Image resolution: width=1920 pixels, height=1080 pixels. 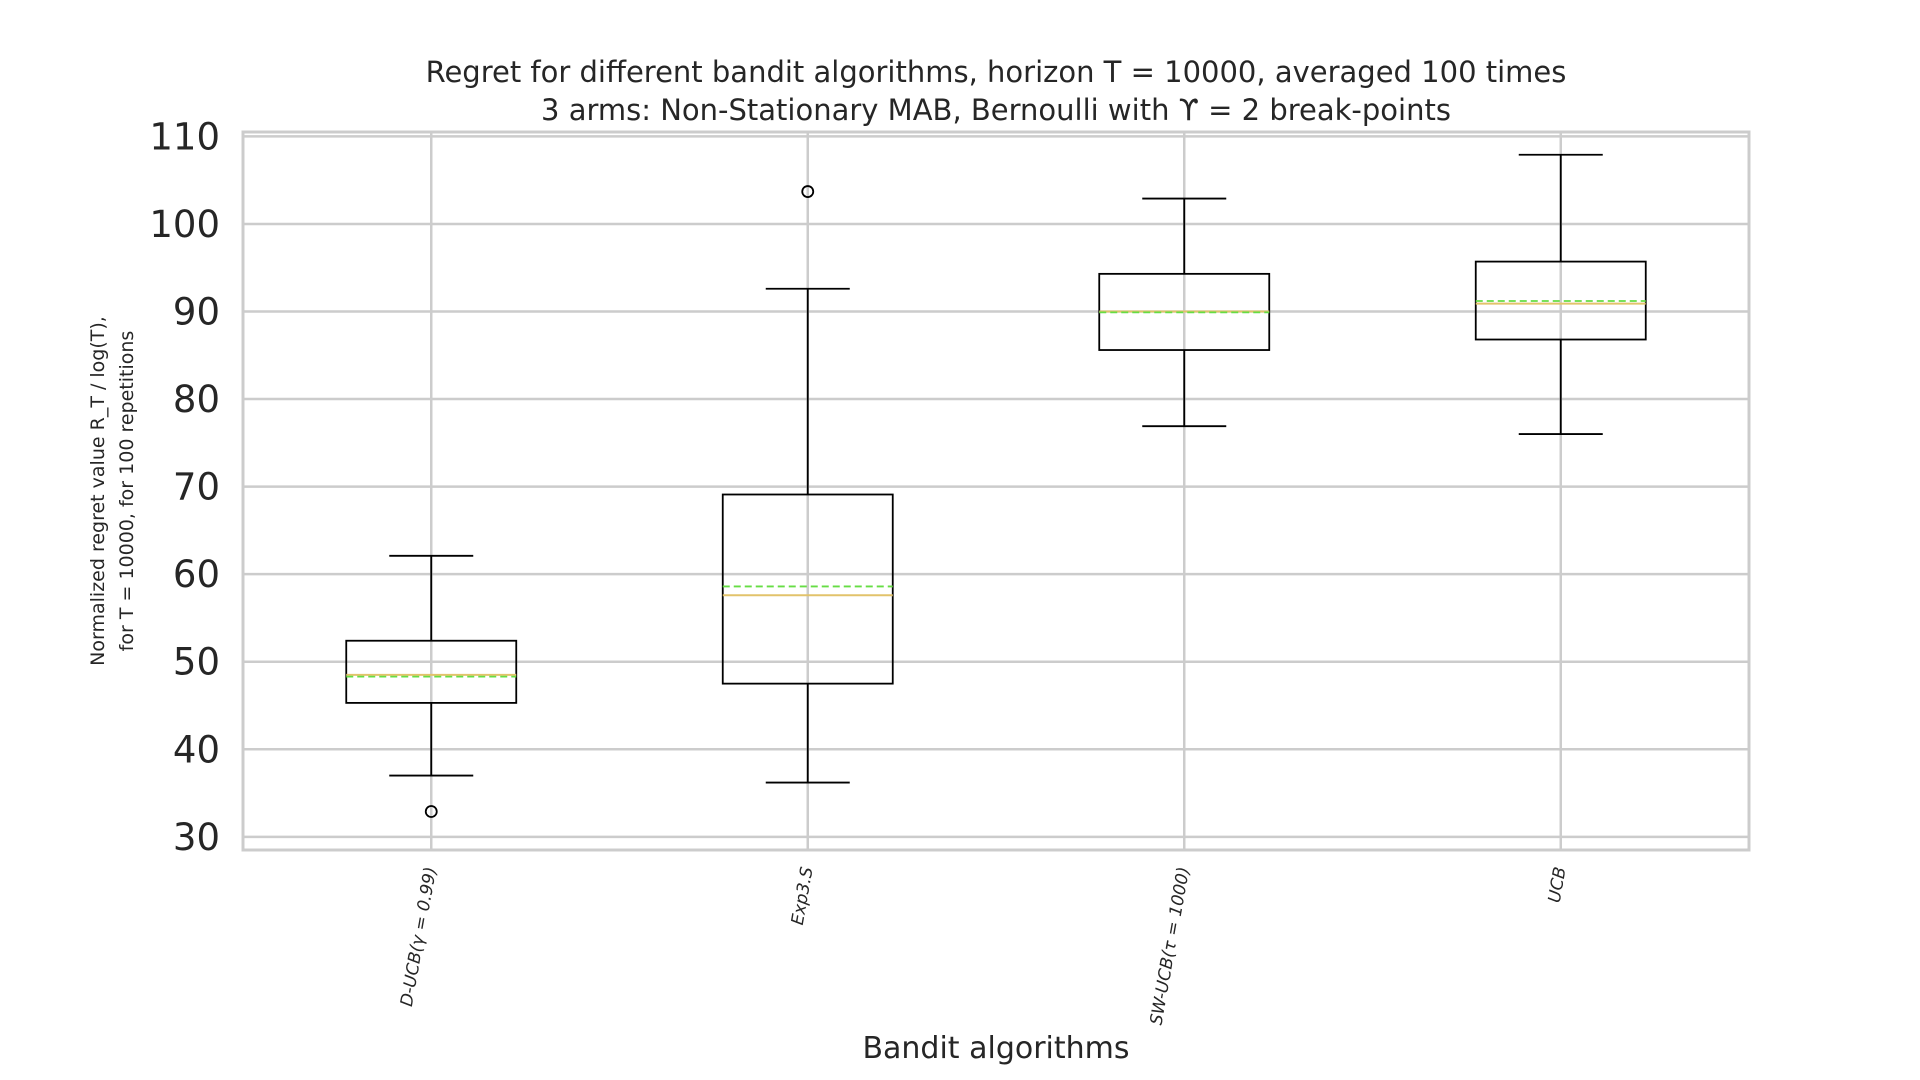 I want to click on y-tick-label: 30, so click(x=196, y=837).